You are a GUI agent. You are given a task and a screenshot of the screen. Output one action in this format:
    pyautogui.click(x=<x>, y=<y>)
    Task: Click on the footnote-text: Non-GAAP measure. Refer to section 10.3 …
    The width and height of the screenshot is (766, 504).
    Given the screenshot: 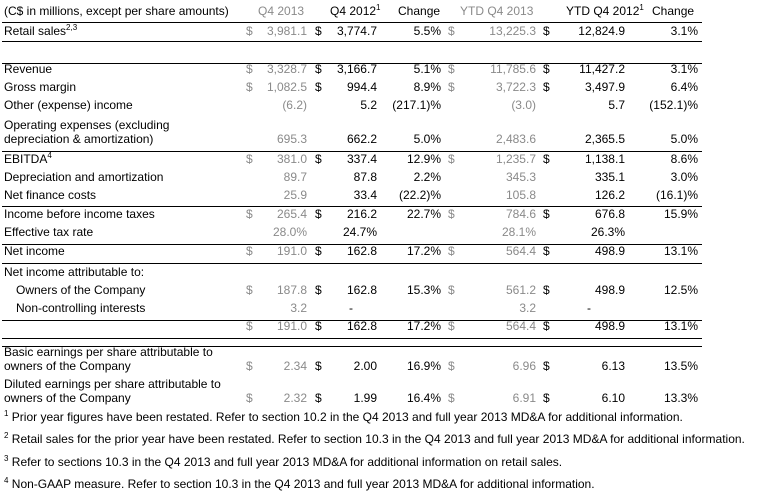 What is the action you would take?
    pyautogui.click(x=301, y=484)
    